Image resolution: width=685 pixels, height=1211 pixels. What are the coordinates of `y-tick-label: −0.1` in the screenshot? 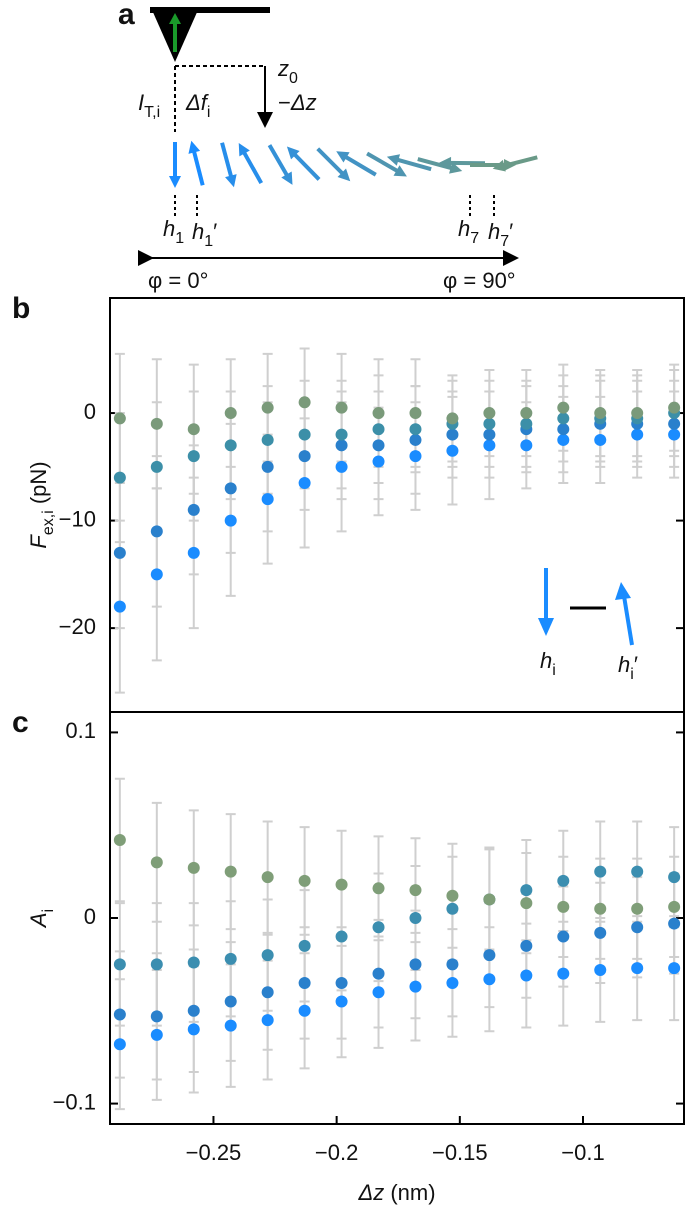 It's located at (74, 1101).